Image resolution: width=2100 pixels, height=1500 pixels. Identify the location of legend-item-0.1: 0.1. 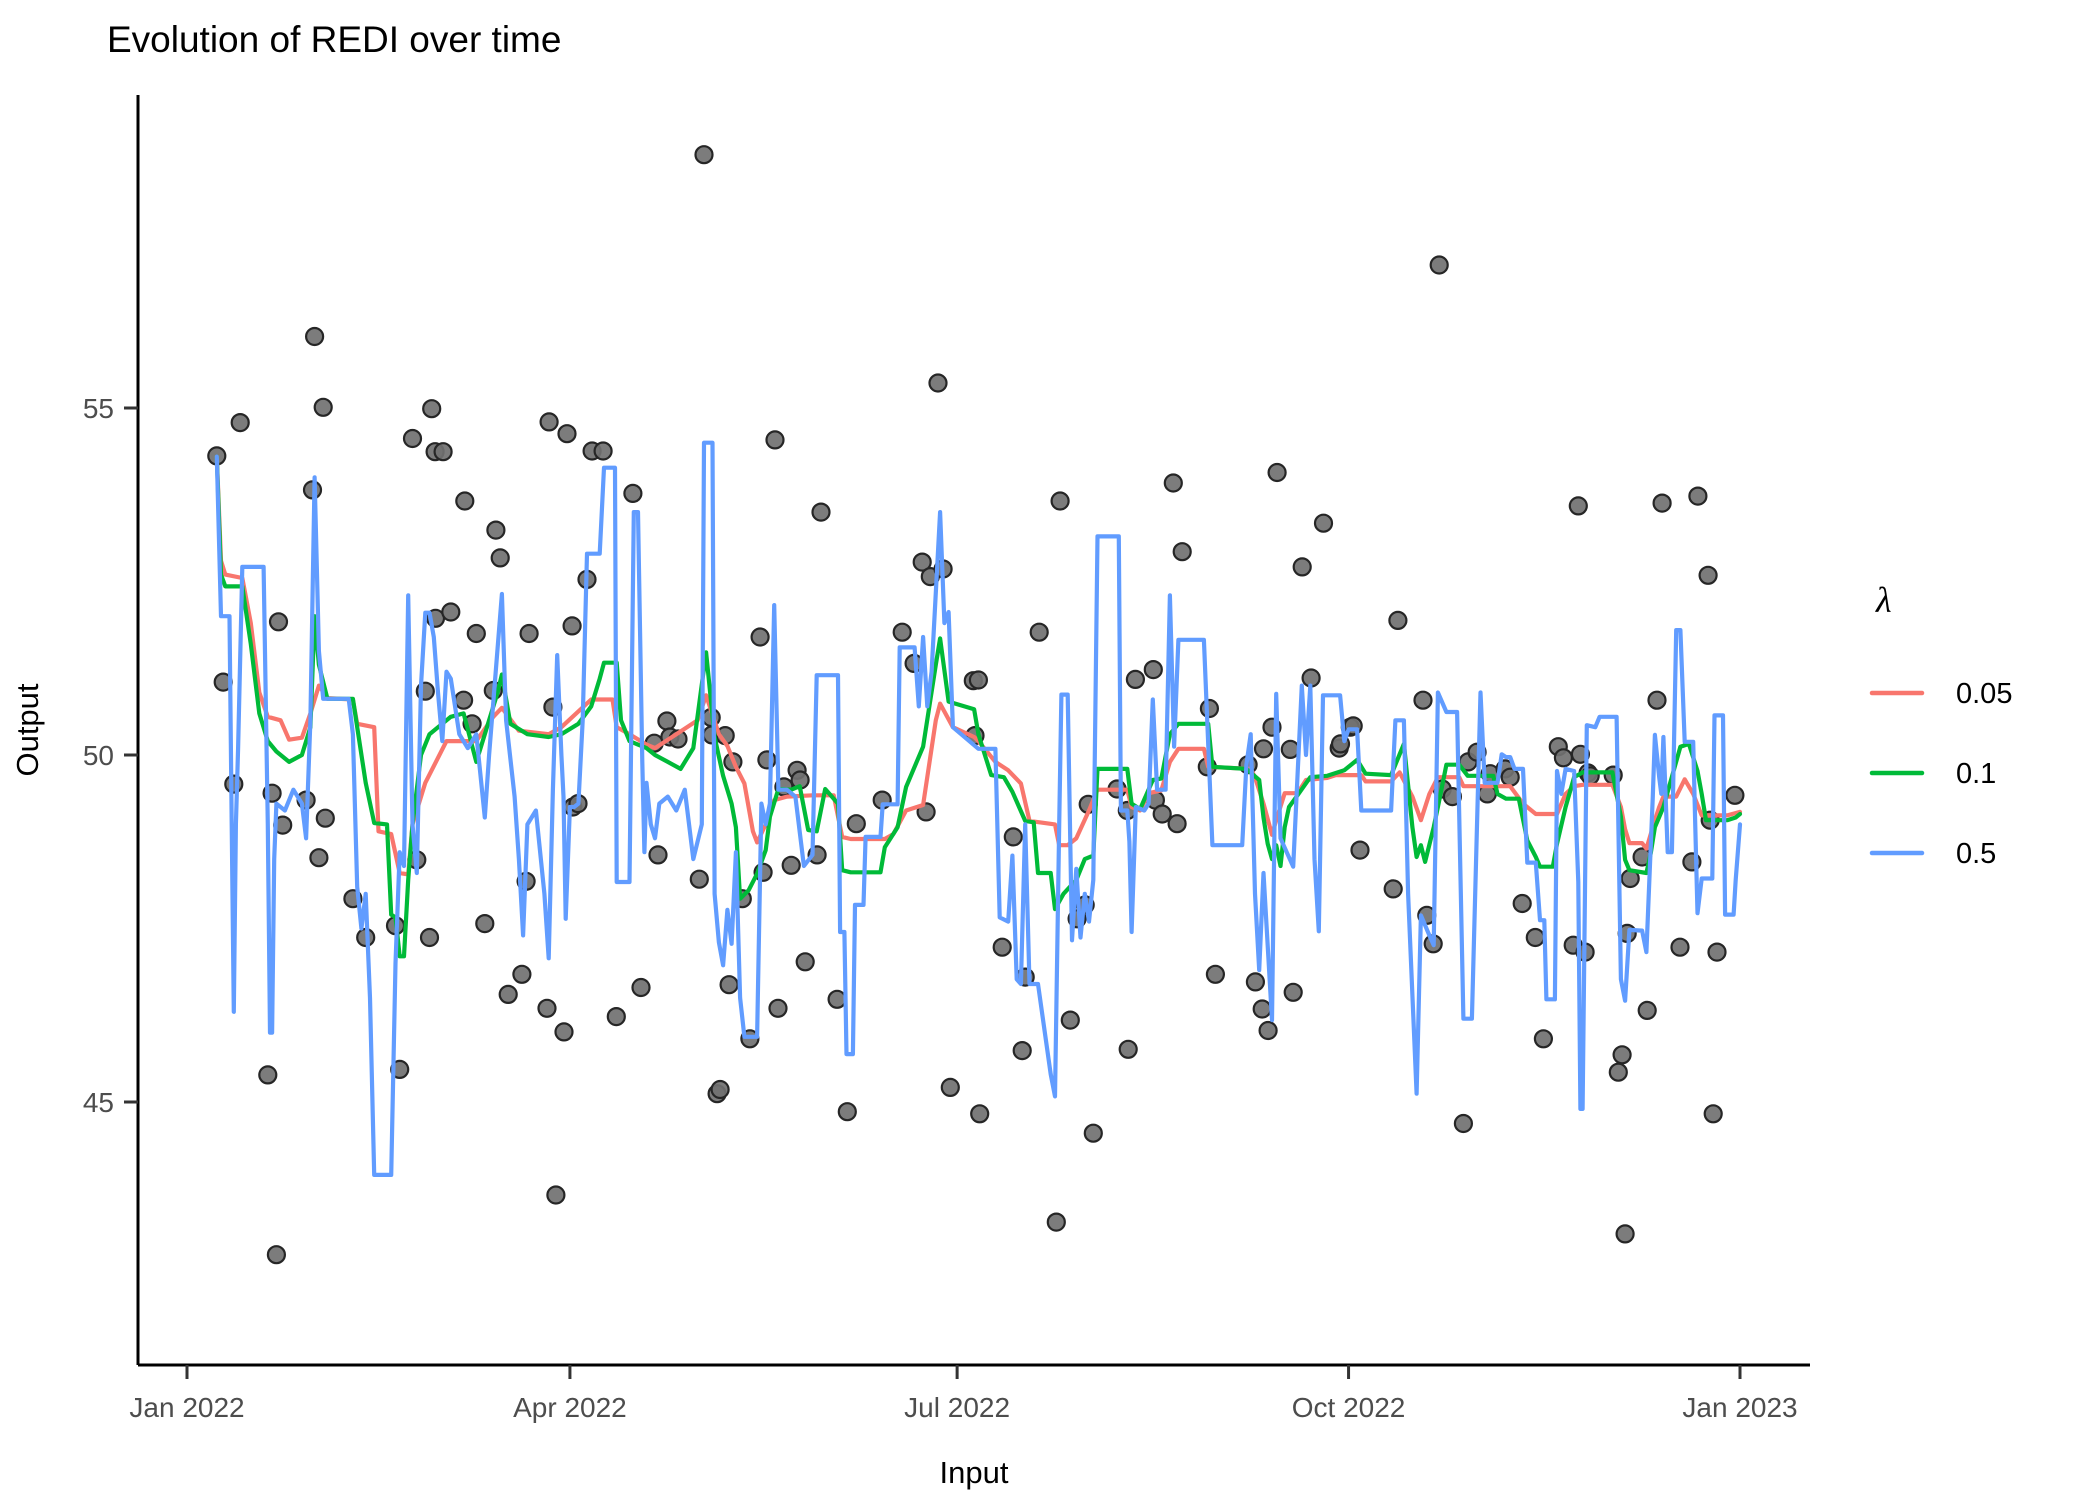
(1932, 774).